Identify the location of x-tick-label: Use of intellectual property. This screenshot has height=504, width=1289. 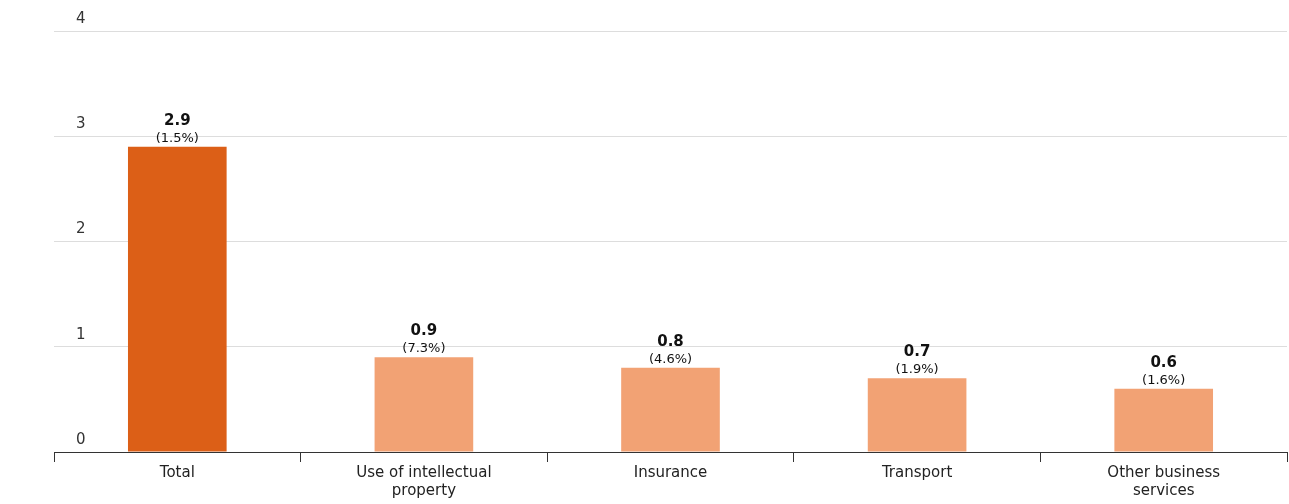
(424, 480).